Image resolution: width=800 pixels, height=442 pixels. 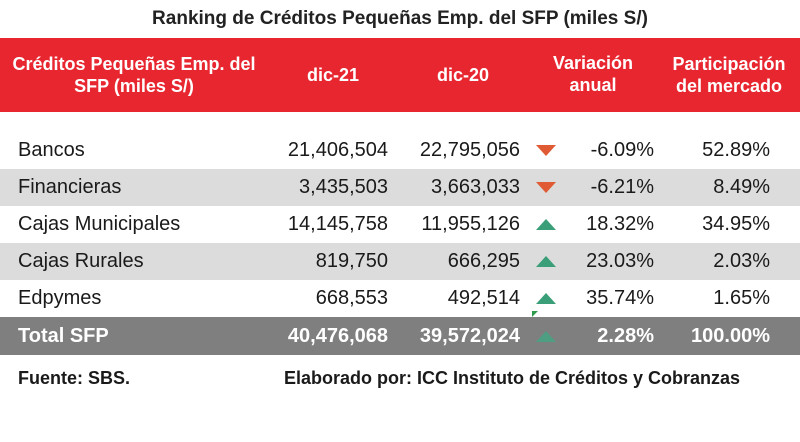 I want to click on row-variation: 23.03%, so click(x=620, y=261).